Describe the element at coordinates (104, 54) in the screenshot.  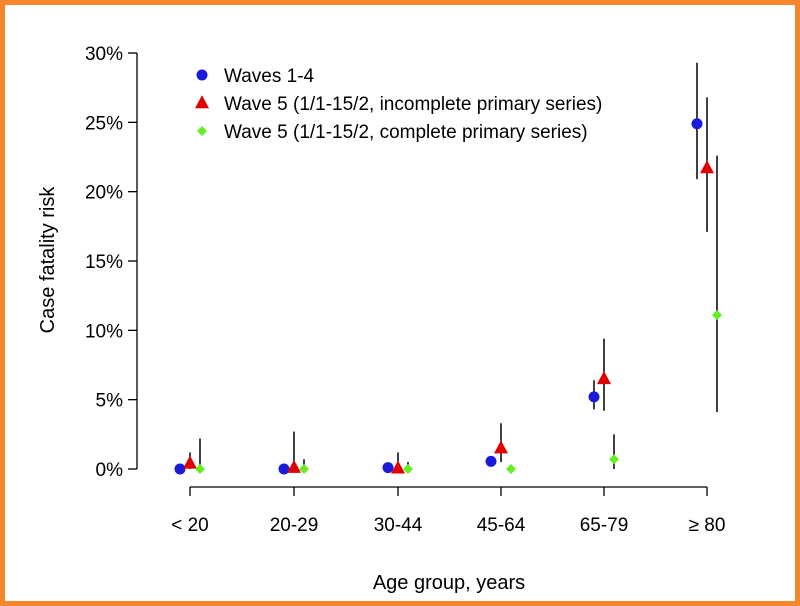
I see `y-tick-label: 30%` at that location.